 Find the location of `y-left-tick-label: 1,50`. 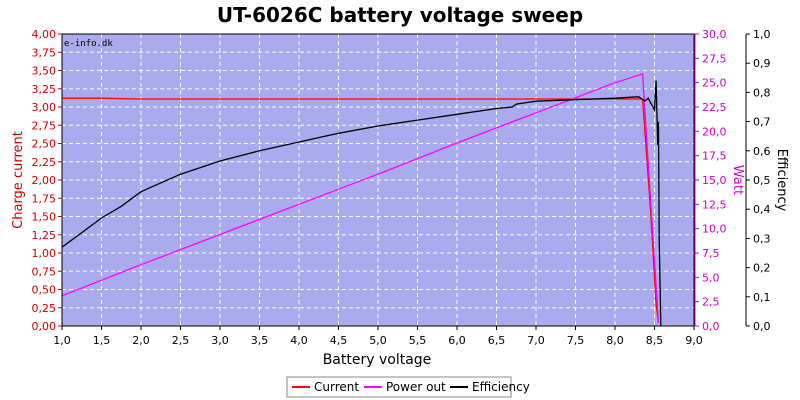

y-left-tick-label: 1,50 is located at coordinates (44, 217).